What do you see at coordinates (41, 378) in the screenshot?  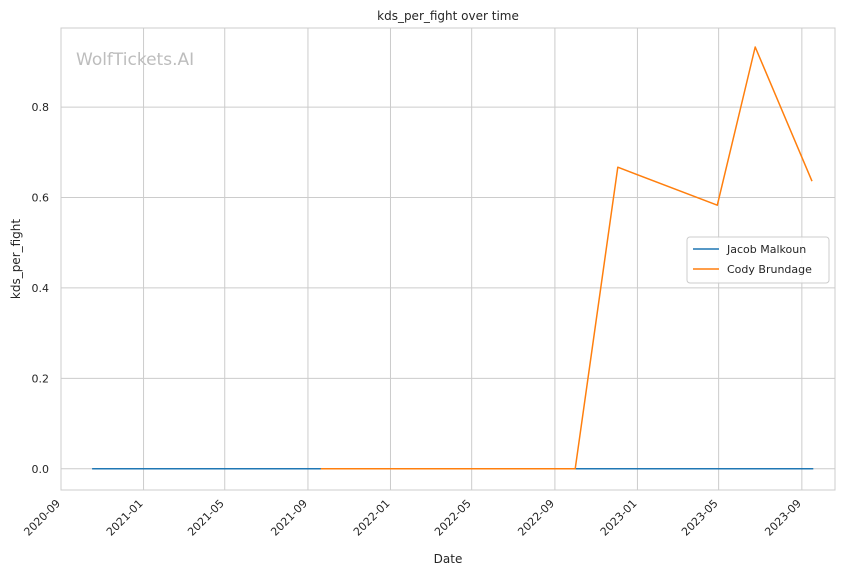 I see `y-tick-label: 0.2` at bounding box center [41, 378].